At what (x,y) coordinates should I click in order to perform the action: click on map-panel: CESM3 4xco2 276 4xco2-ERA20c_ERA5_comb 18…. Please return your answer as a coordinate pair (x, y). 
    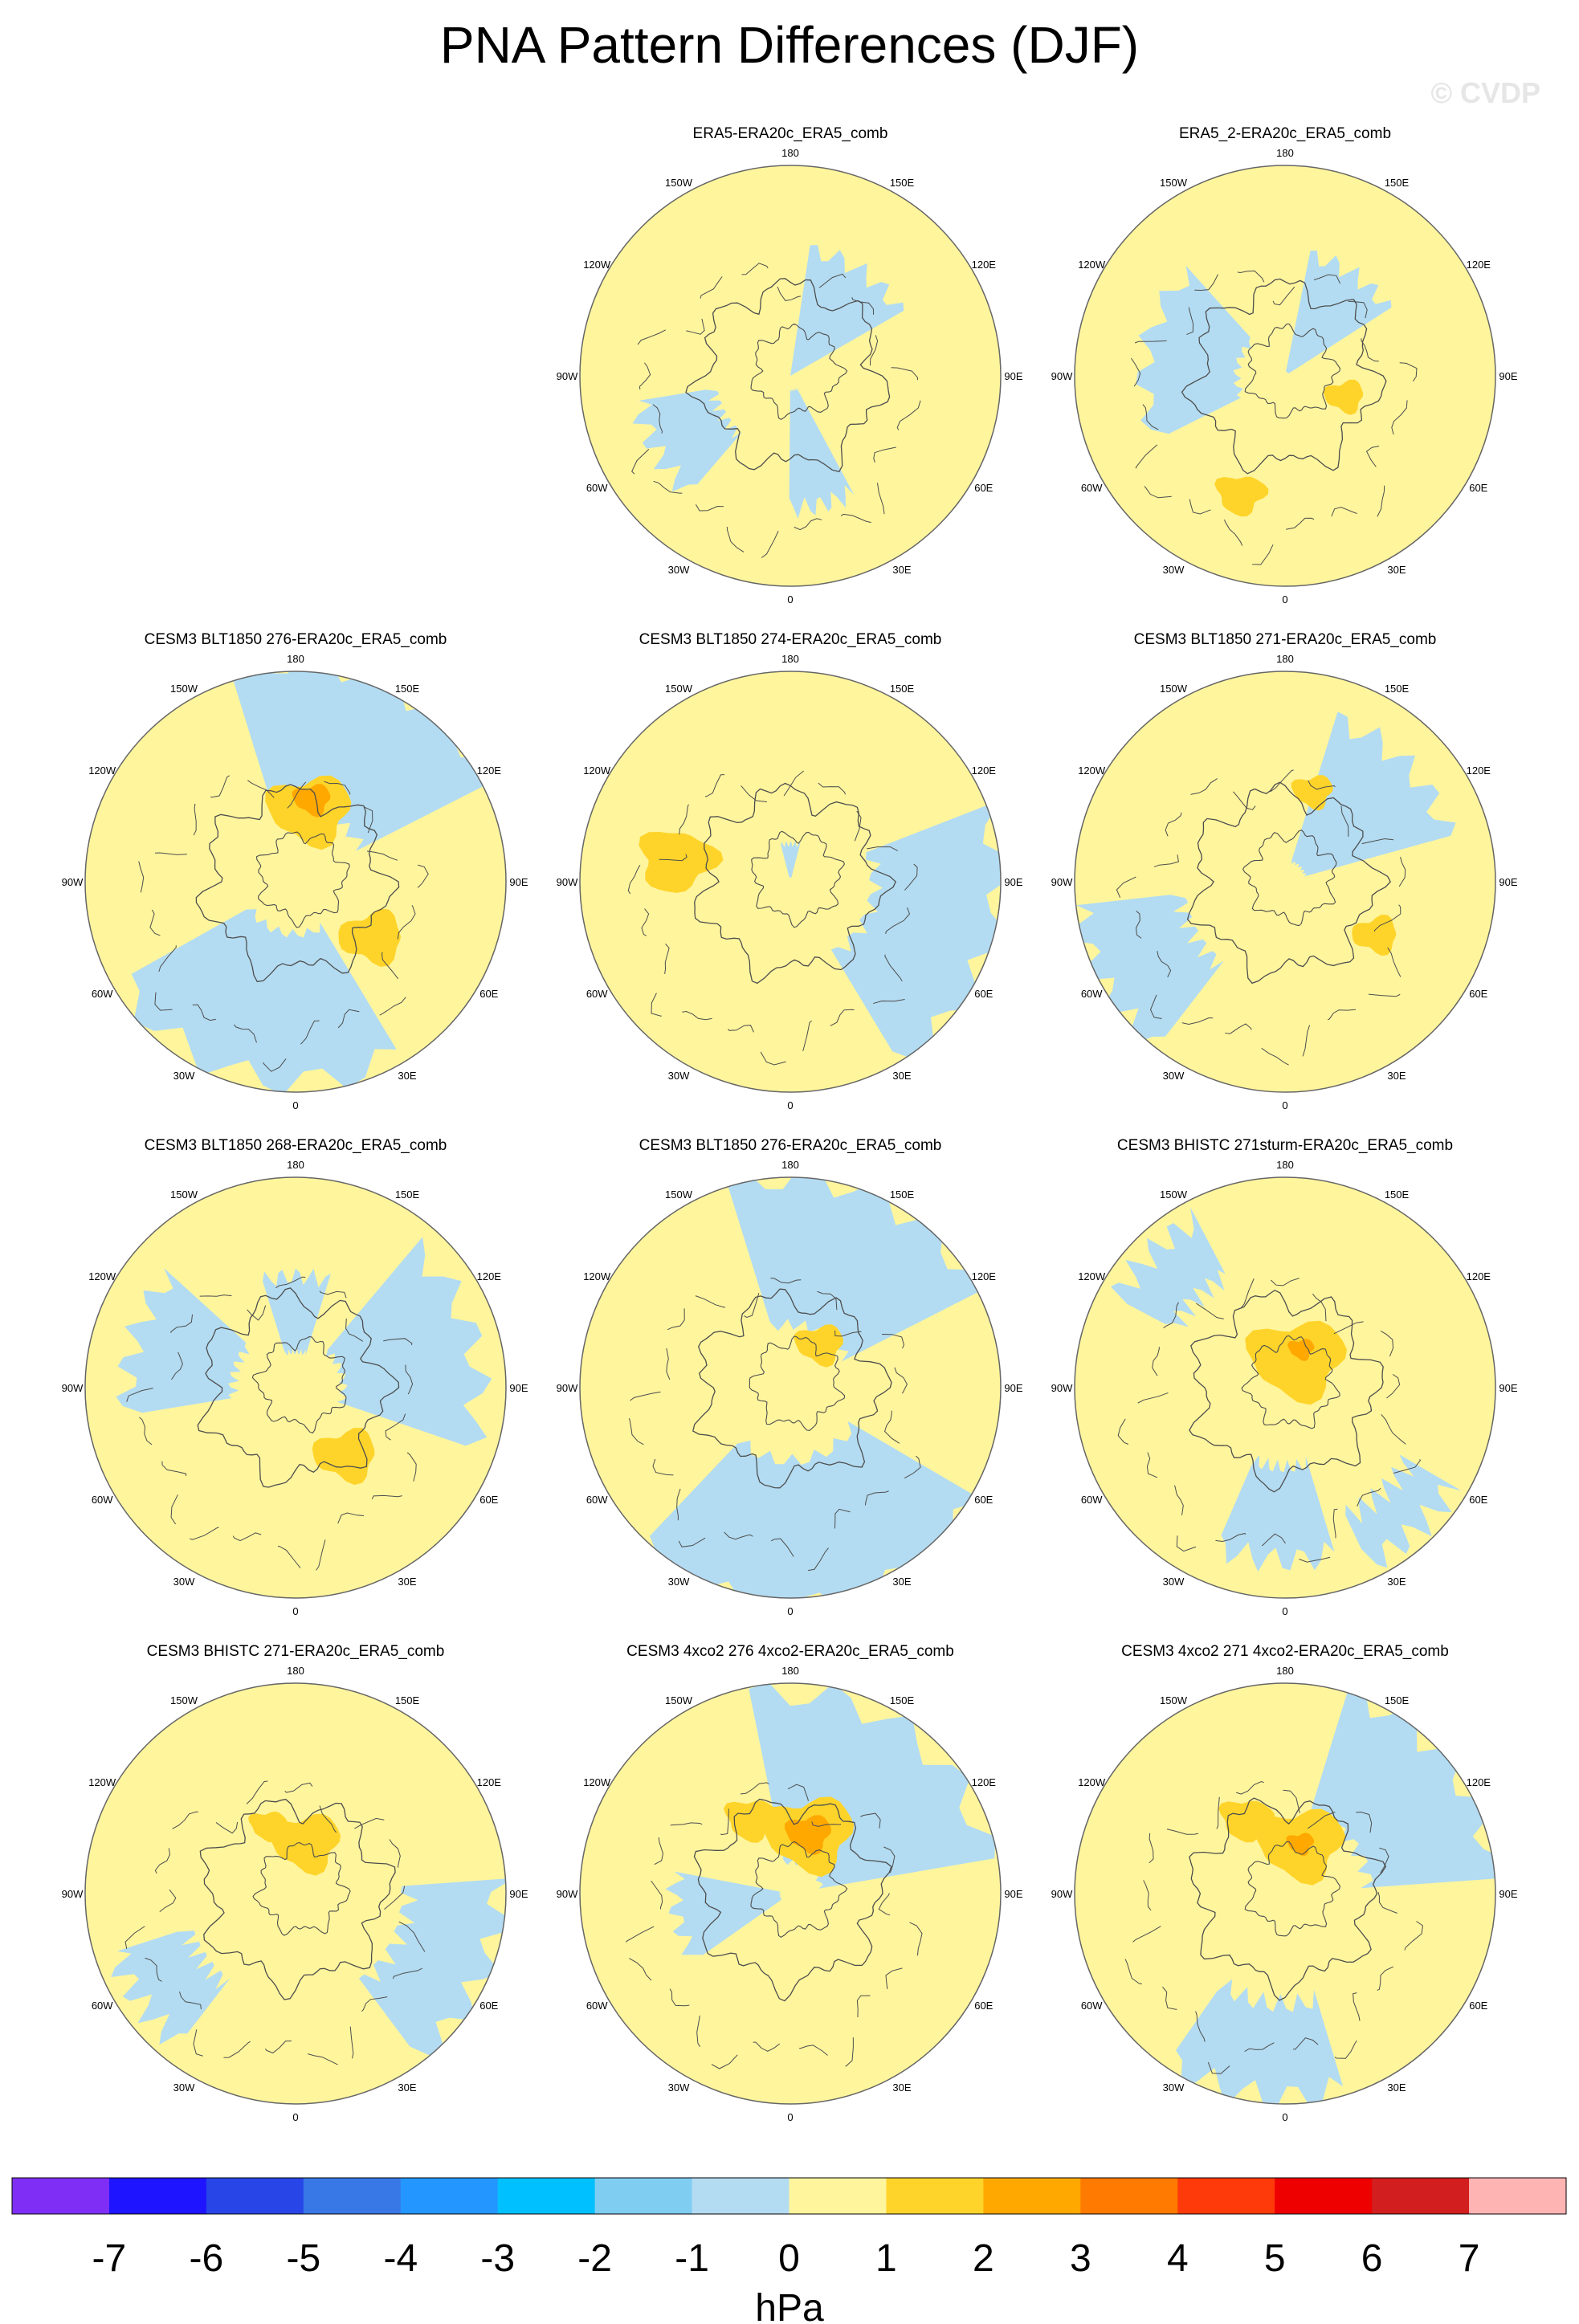
    Looking at the image, I should click on (790, 1883).